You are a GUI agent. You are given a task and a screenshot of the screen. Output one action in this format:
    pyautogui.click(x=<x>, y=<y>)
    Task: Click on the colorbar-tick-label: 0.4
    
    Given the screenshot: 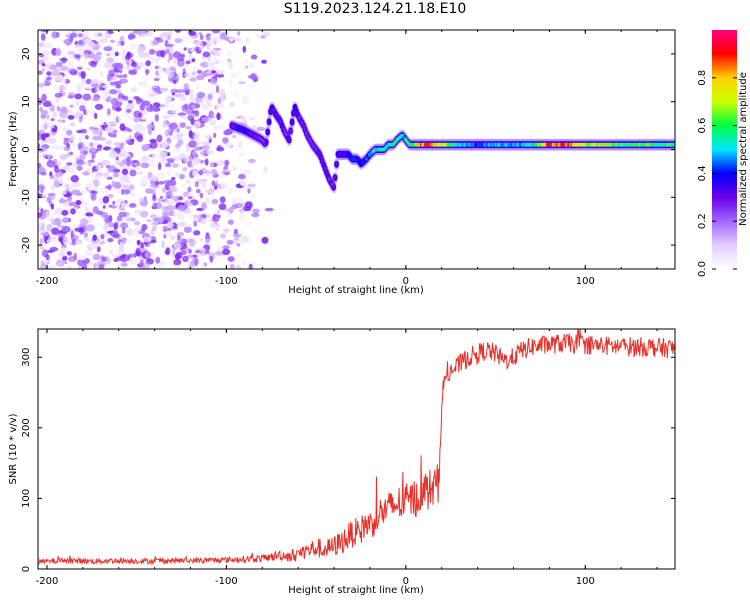 What is the action you would take?
    pyautogui.click(x=702, y=173)
    